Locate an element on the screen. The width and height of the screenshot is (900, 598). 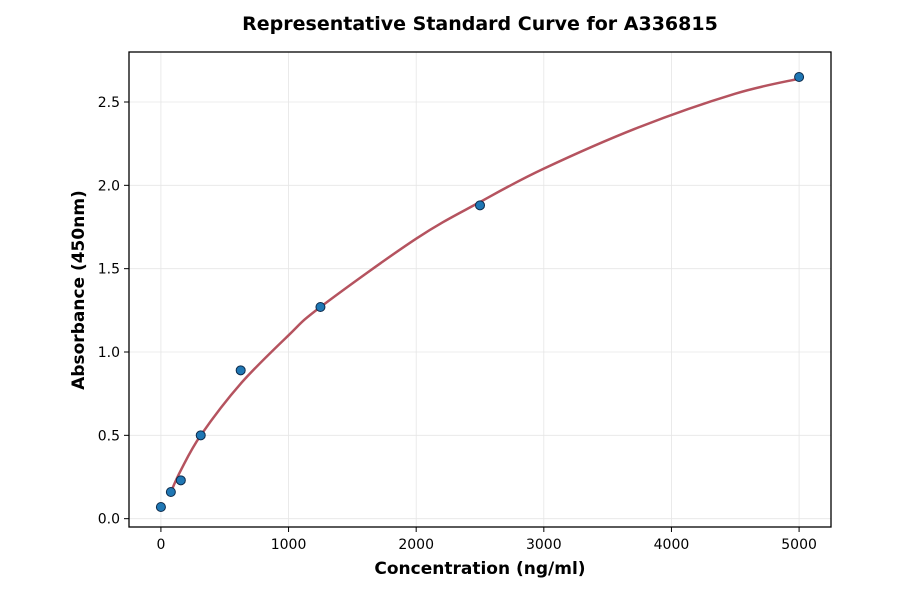
x-axis-label: Concentration (ng/ml) is located at coordinates (479, 569).